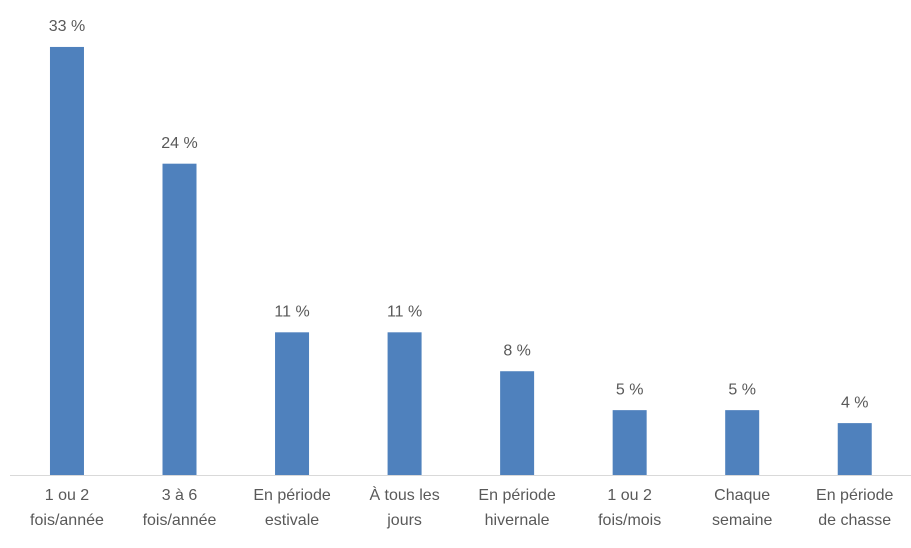  Describe the element at coordinates (517, 520) in the screenshot. I see `x-tick-label: hivernale` at that location.